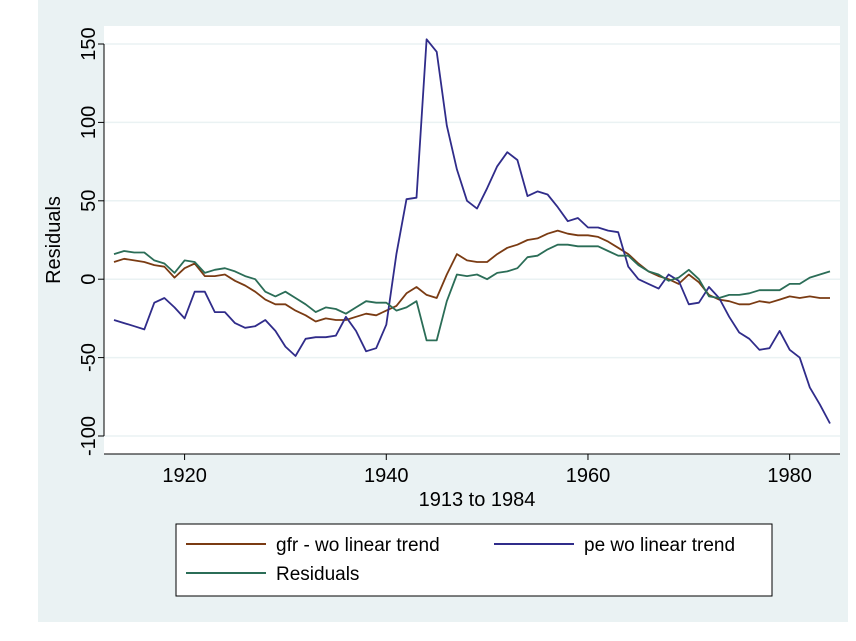 Image resolution: width=856 pixels, height=641 pixels. Describe the element at coordinates (89, 436) in the screenshot. I see `y-tick-label: -100` at that location.